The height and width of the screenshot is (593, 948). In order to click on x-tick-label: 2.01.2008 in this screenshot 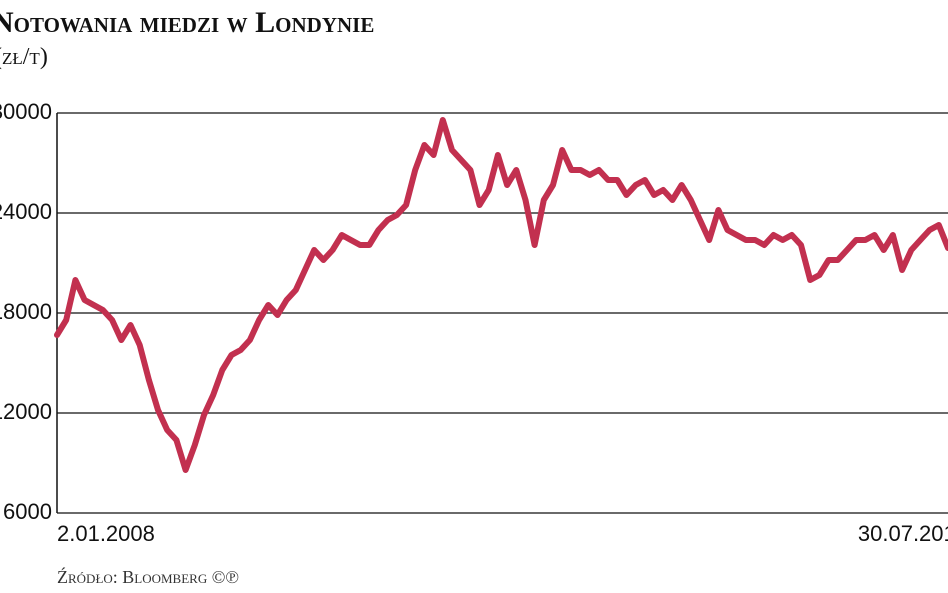, I will do `click(106, 533)`.